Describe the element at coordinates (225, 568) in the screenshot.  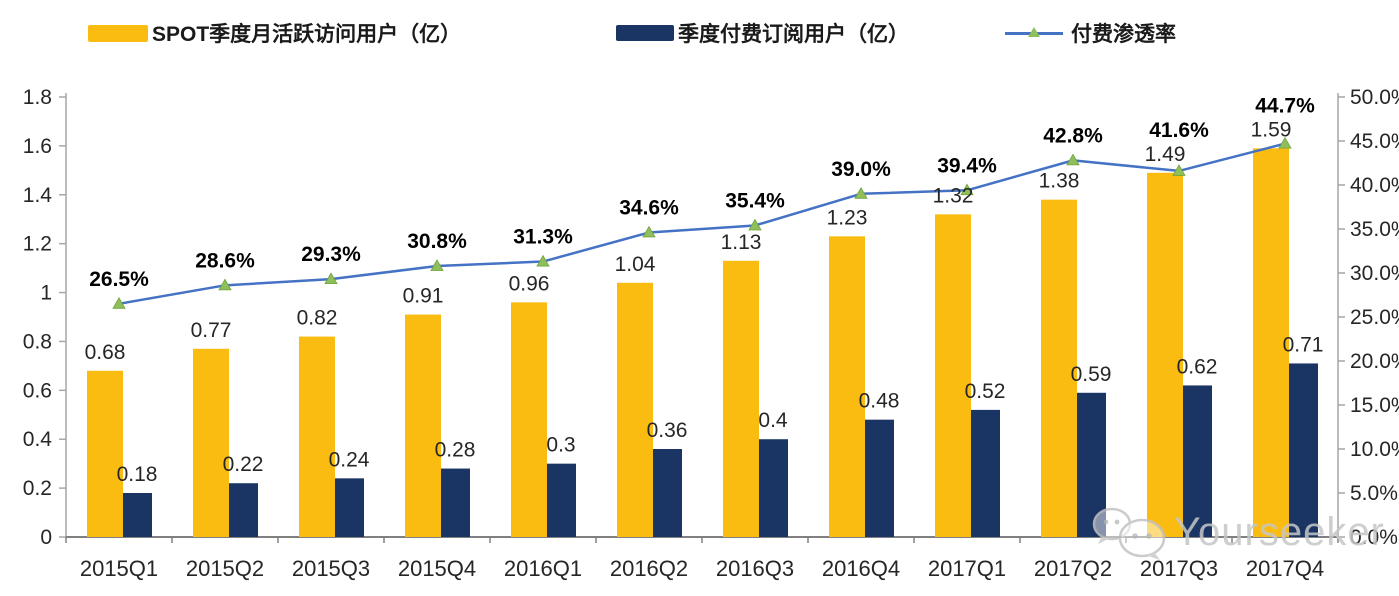
I see `x-axis-label: 2015Q2` at that location.